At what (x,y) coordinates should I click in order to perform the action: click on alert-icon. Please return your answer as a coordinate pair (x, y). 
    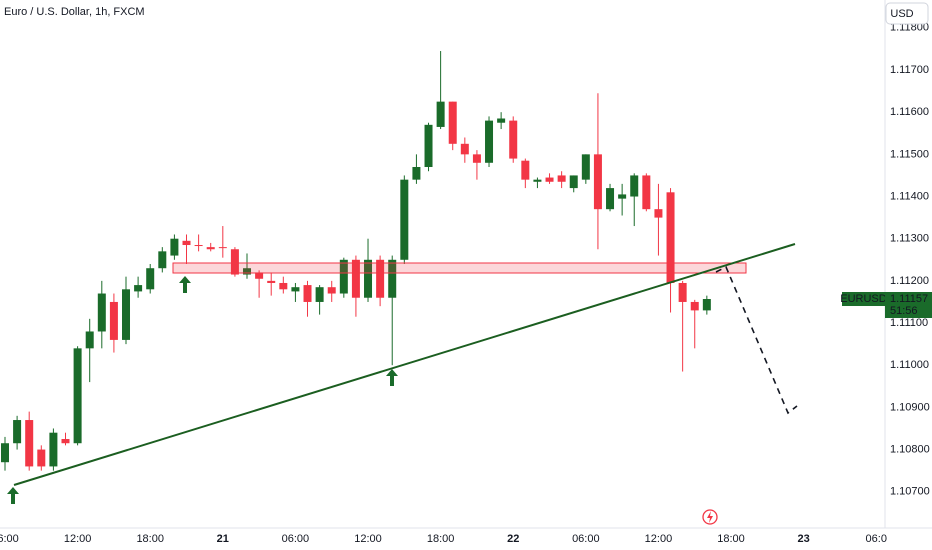
    Looking at the image, I should click on (710, 517).